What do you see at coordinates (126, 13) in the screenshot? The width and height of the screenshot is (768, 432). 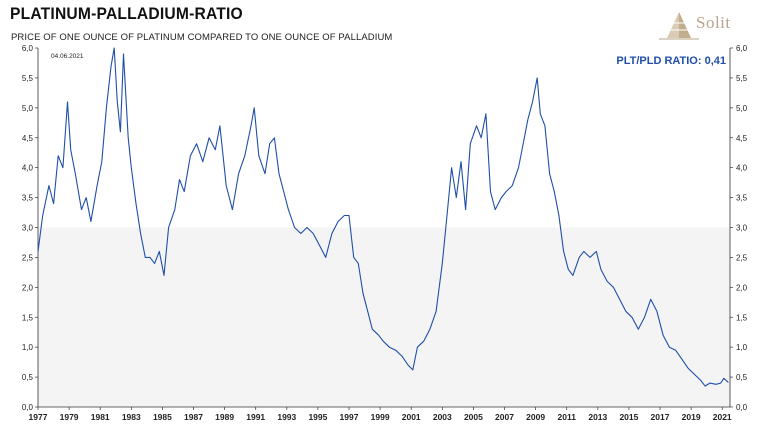 I see `chart-title: PLATINUM-PALLADIUM-RATIO` at bounding box center [126, 13].